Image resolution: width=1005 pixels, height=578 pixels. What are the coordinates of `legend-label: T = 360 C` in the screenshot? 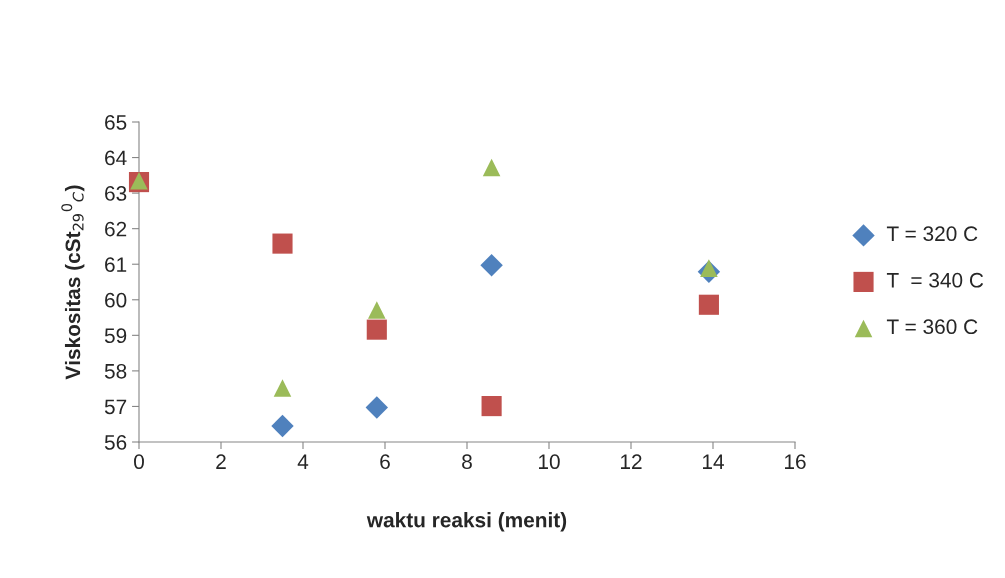 It's located at (932, 327).